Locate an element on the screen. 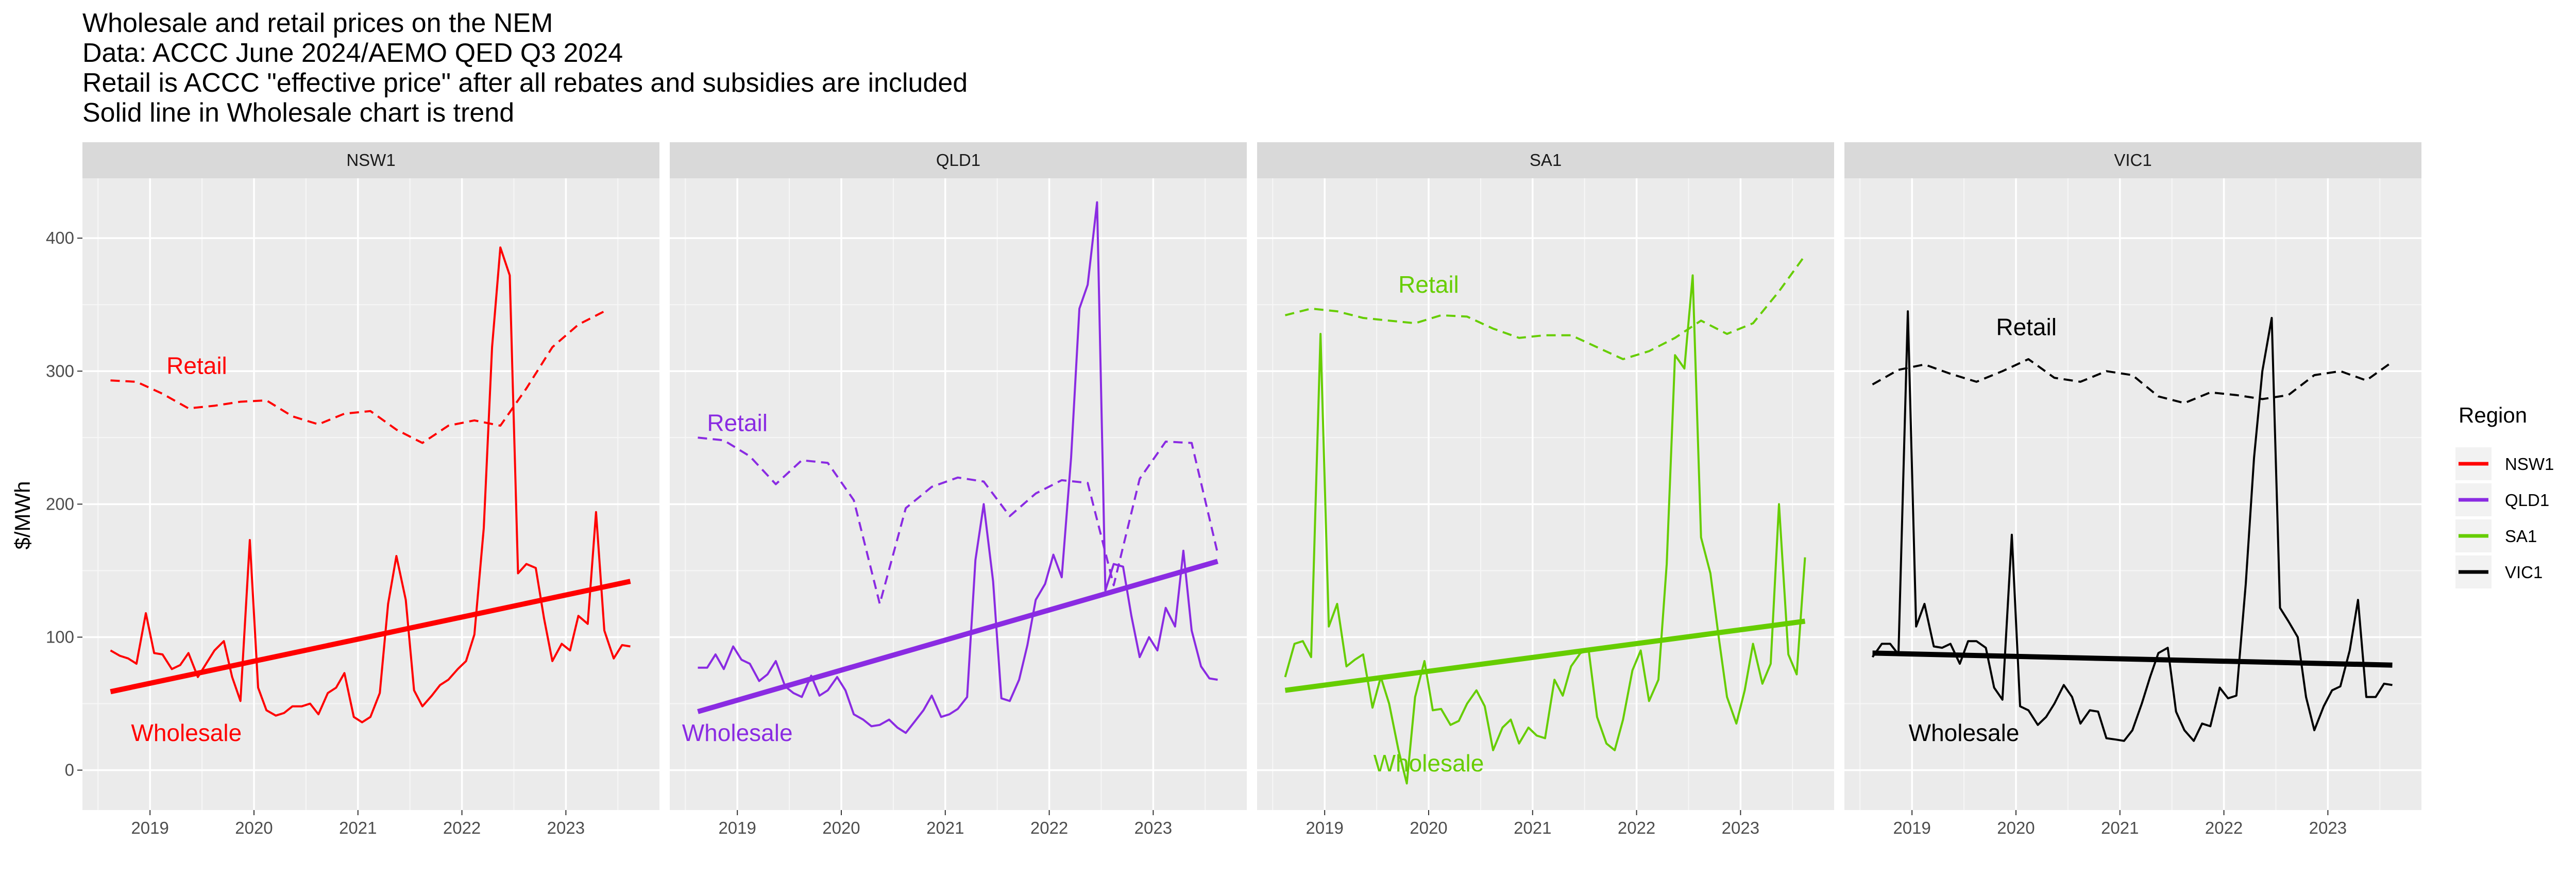  facet-strip-label: SA1 is located at coordinates (1546, 160).